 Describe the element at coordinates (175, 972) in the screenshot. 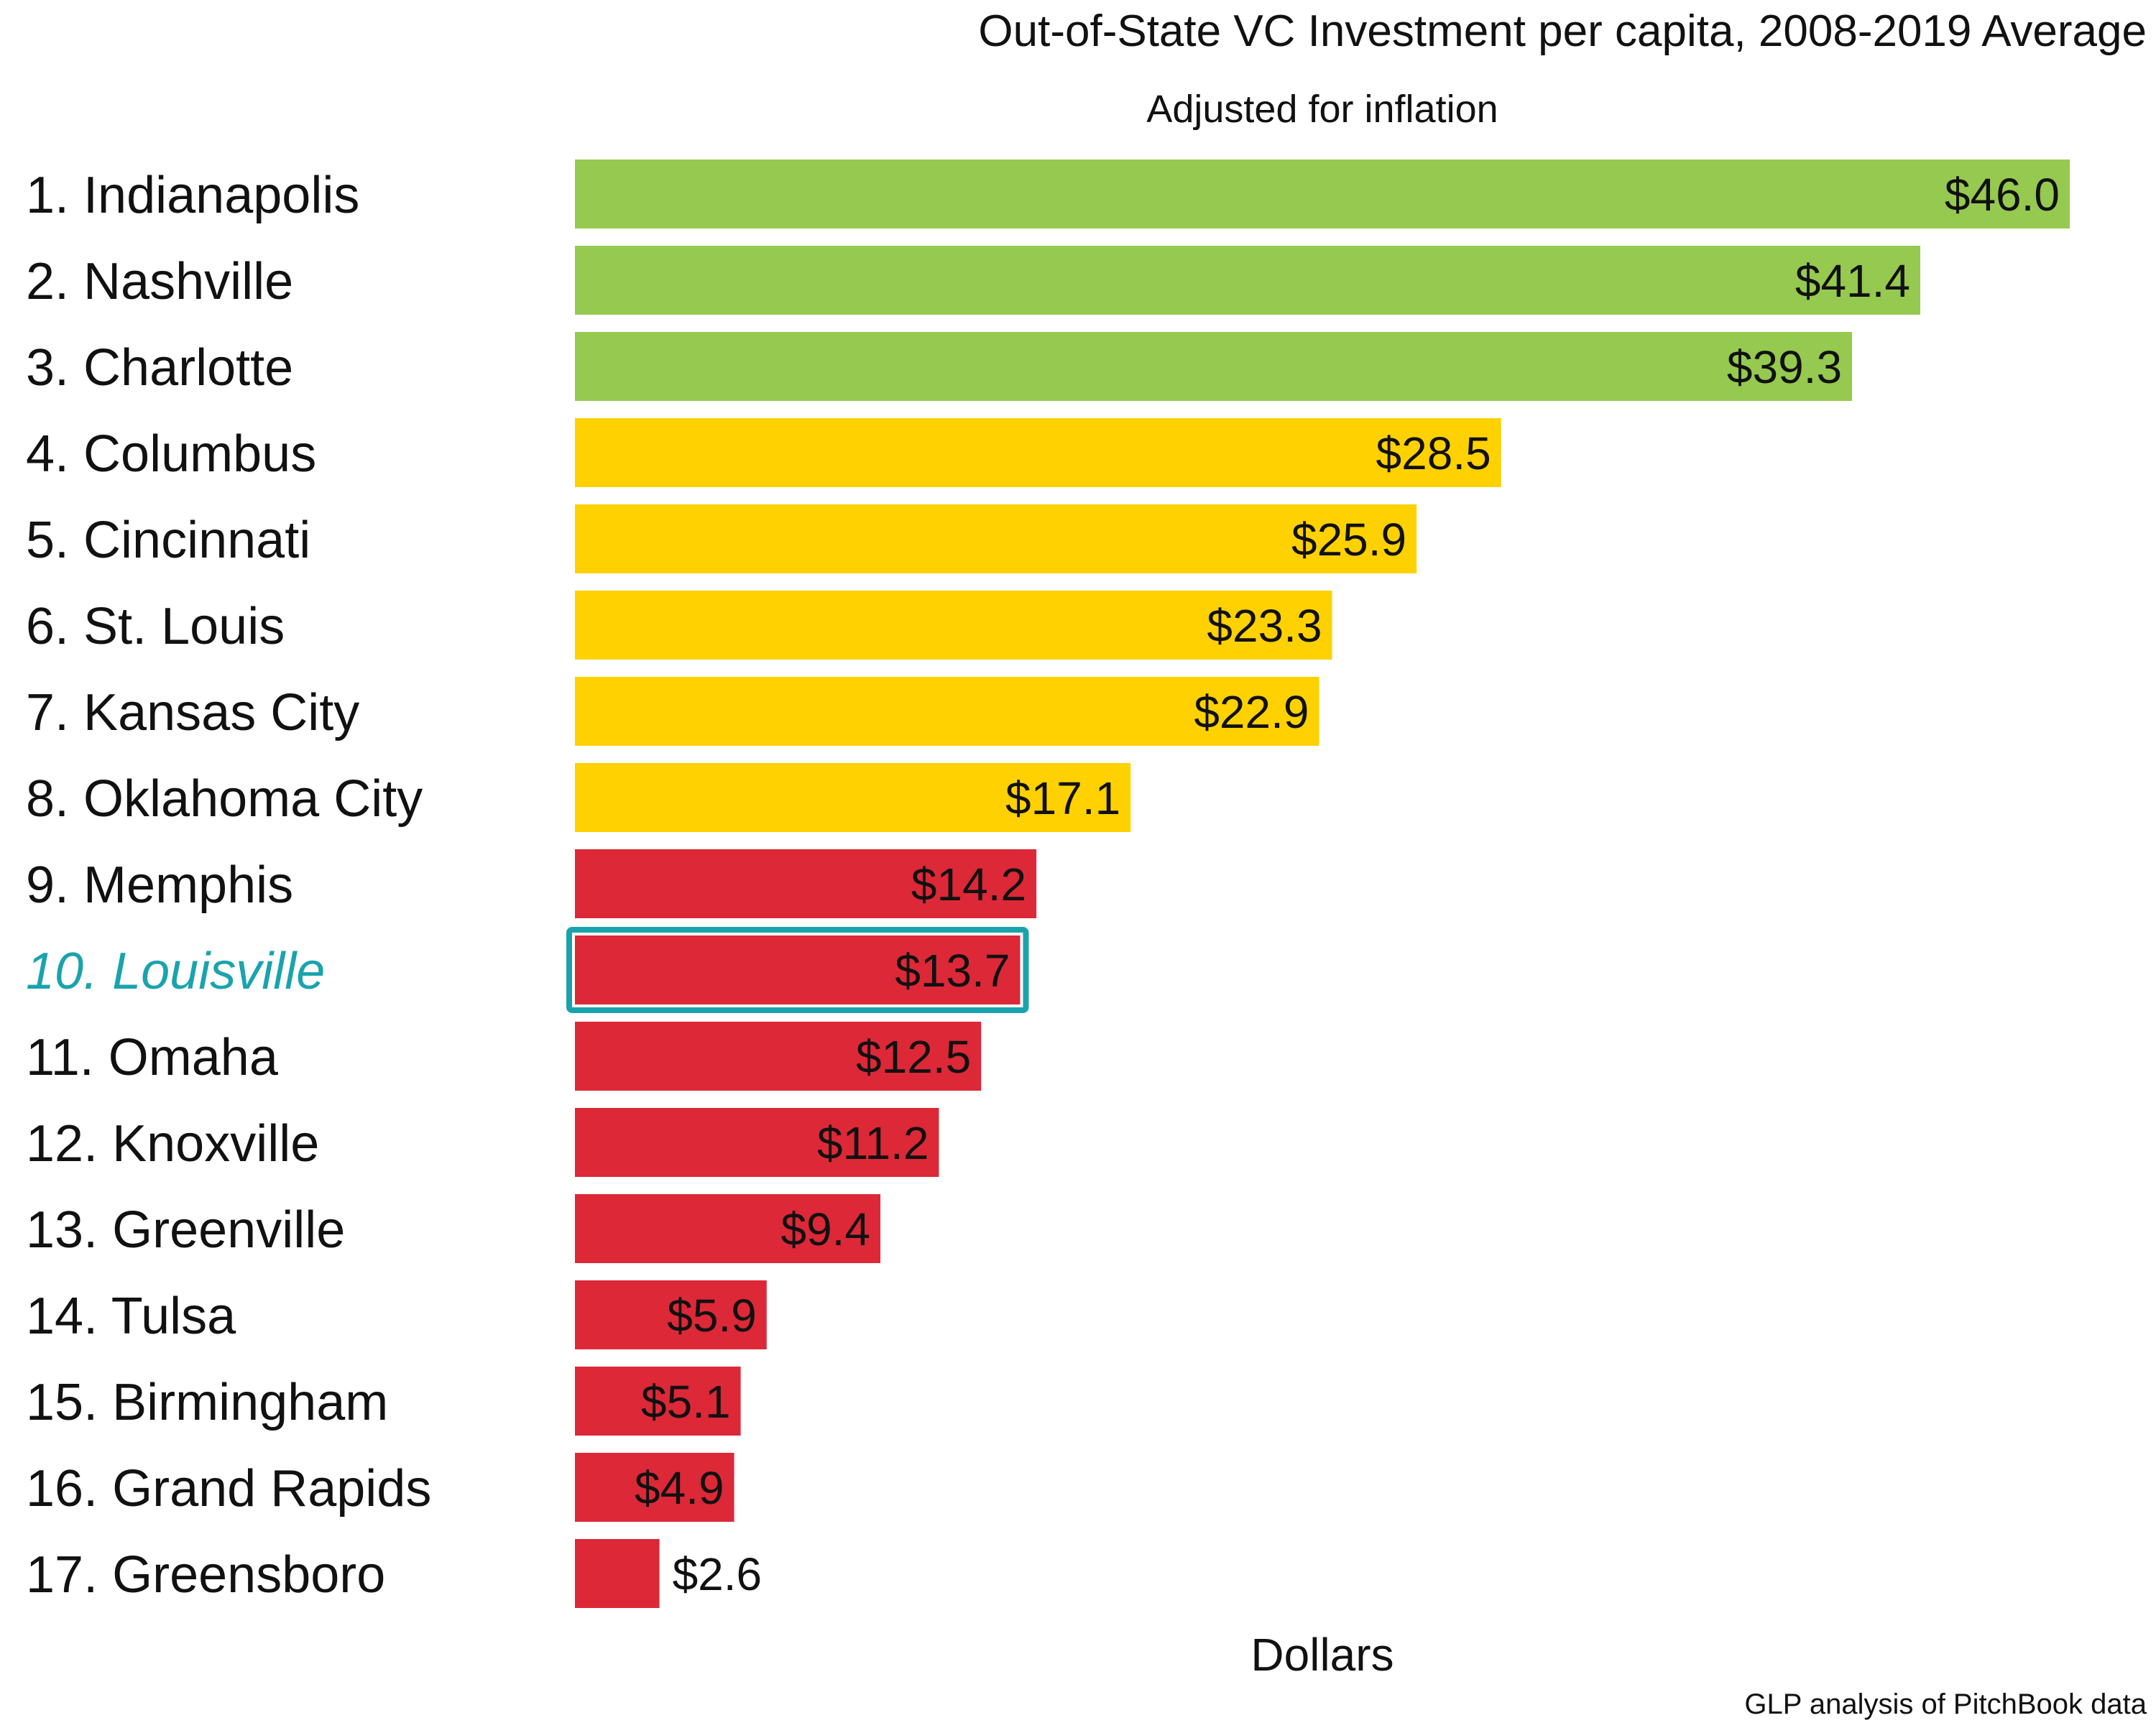

I see `category-label: 10. Louisville` at that location.